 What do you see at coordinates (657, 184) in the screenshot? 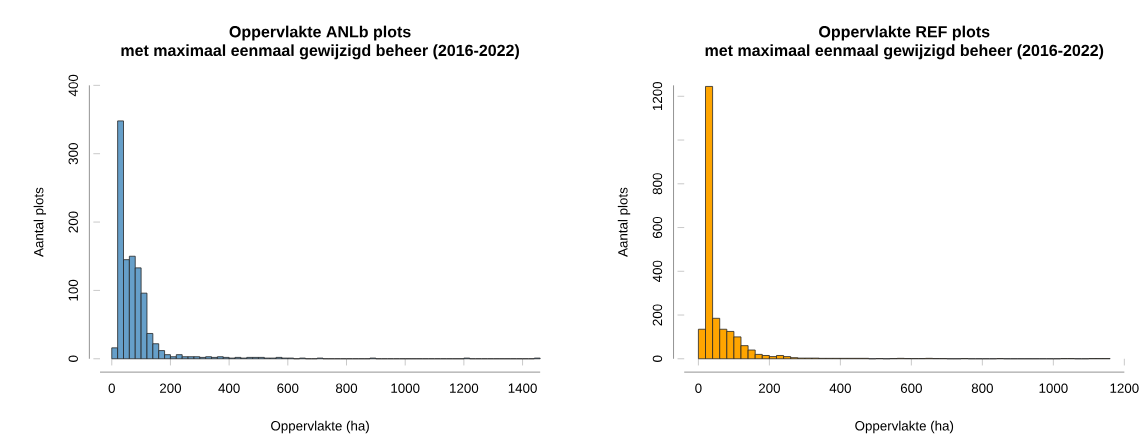
I see `y-tick-label: 800` at bounding box center [657, 184].